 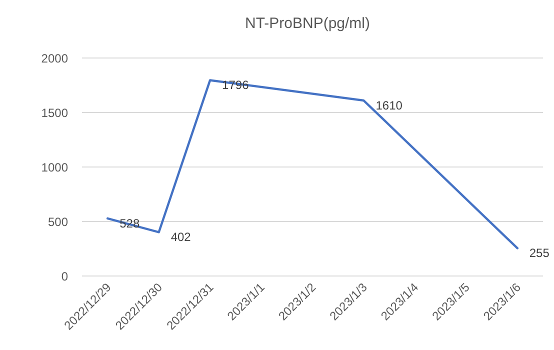 I want to click on data-label: 1610, so click(x=389, y=105).